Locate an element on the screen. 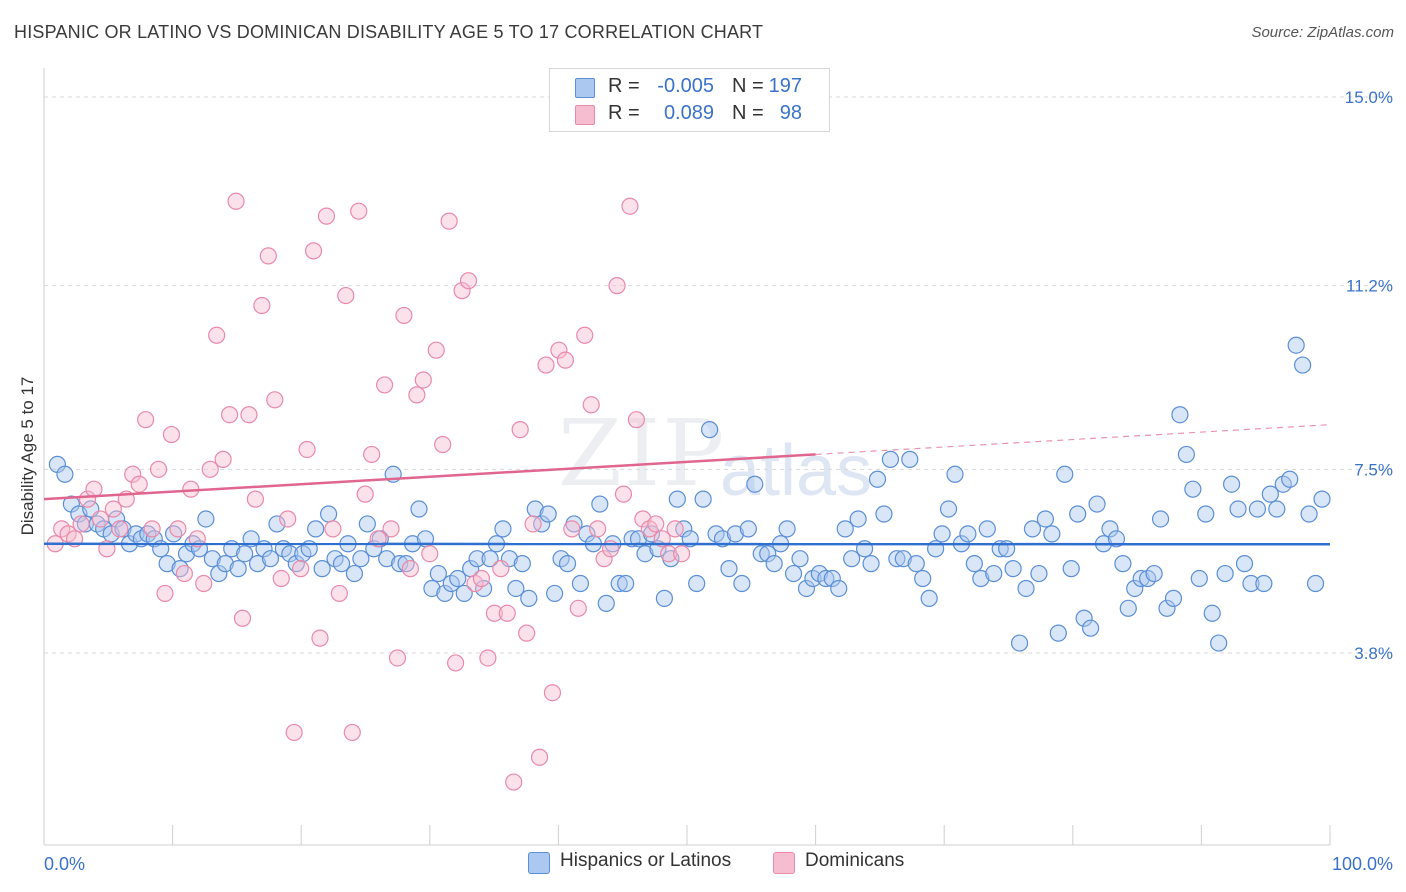  r-value: -0.005 is located at coordinates (685, 86).